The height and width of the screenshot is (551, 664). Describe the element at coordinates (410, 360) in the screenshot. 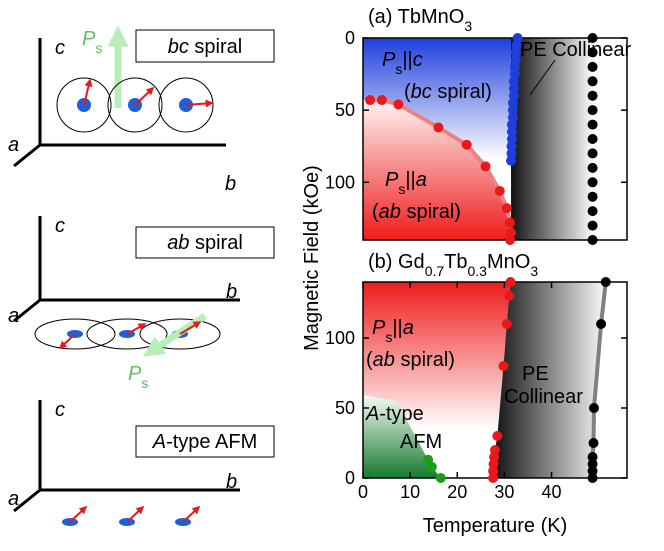

I see `annotation: (ab spiral)` at that location.